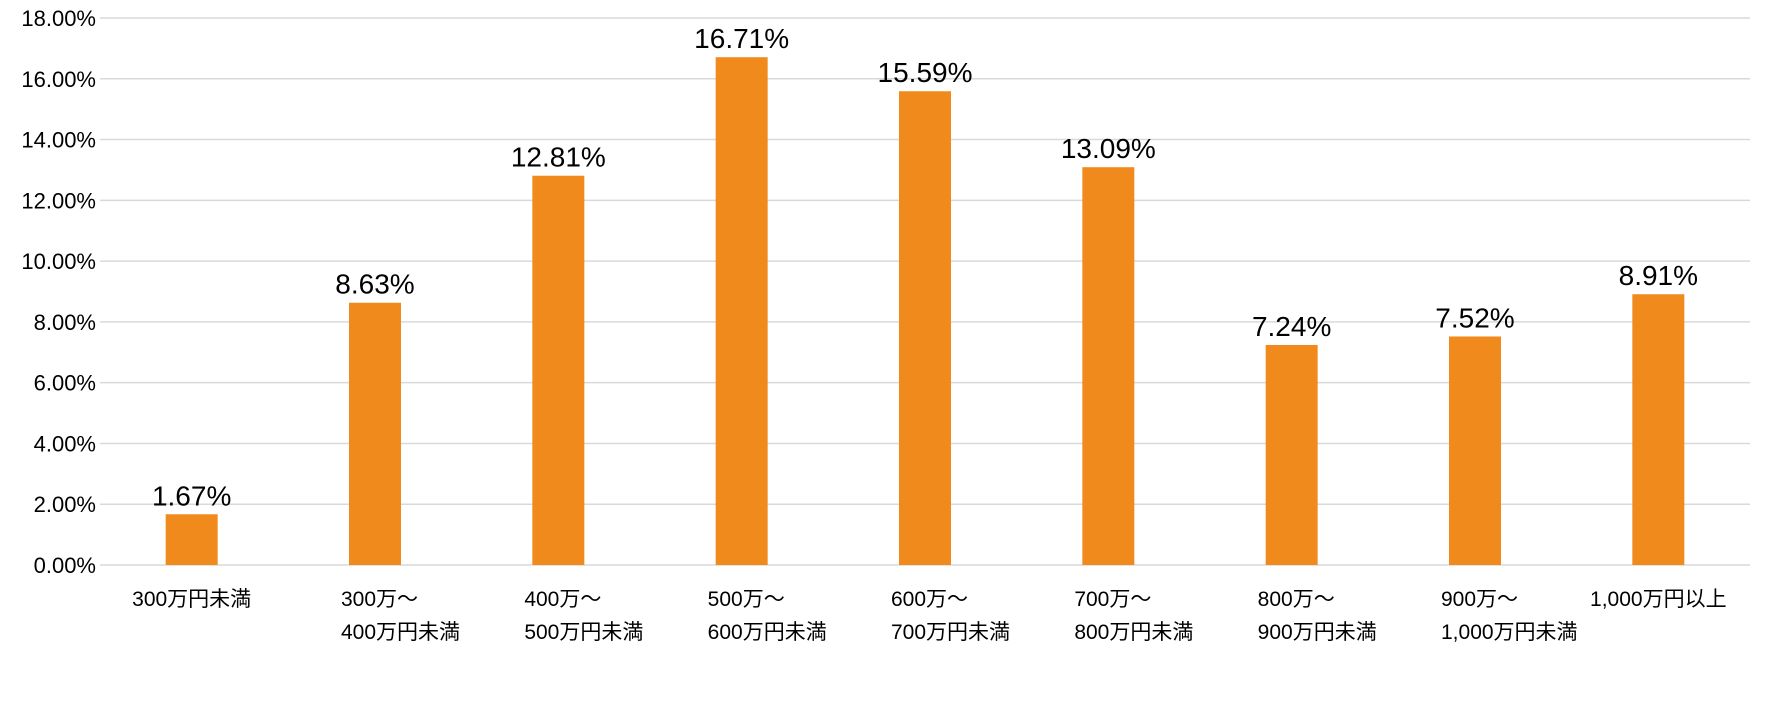 The width and height of the screenshot is (1780, 705). Describe the element at coordinates (1509, 616) in the screenshot. I see `x-category-label: 900万〜 1,000万円未満` at that location.